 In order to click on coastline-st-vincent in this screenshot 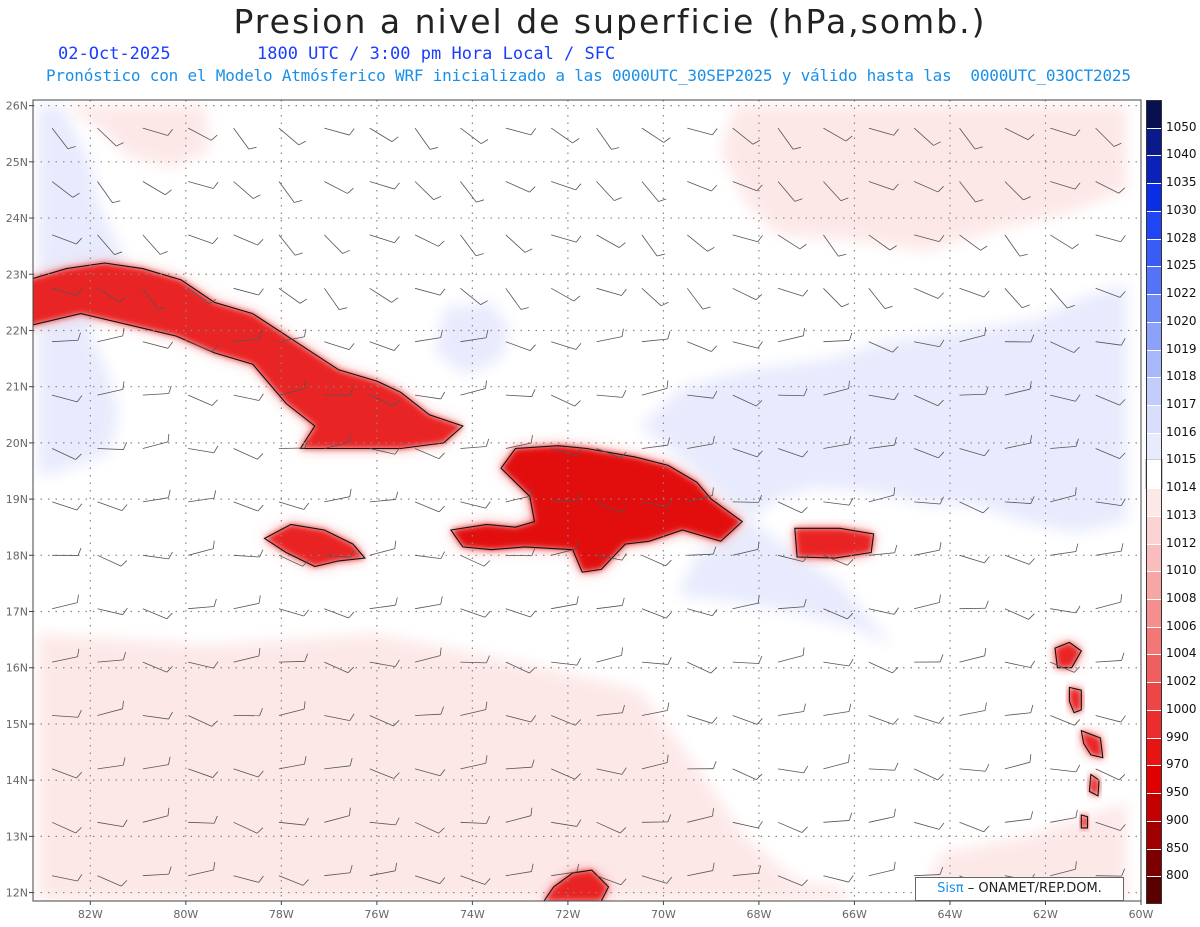, I will do `click(1084, 821)`.